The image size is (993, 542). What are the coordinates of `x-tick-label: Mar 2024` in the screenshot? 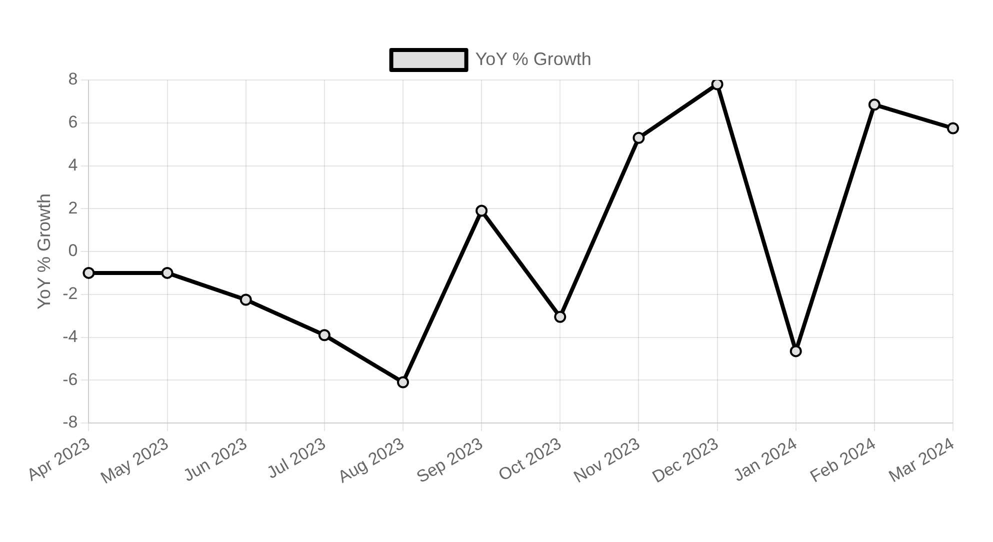 It's located at (922, 460).